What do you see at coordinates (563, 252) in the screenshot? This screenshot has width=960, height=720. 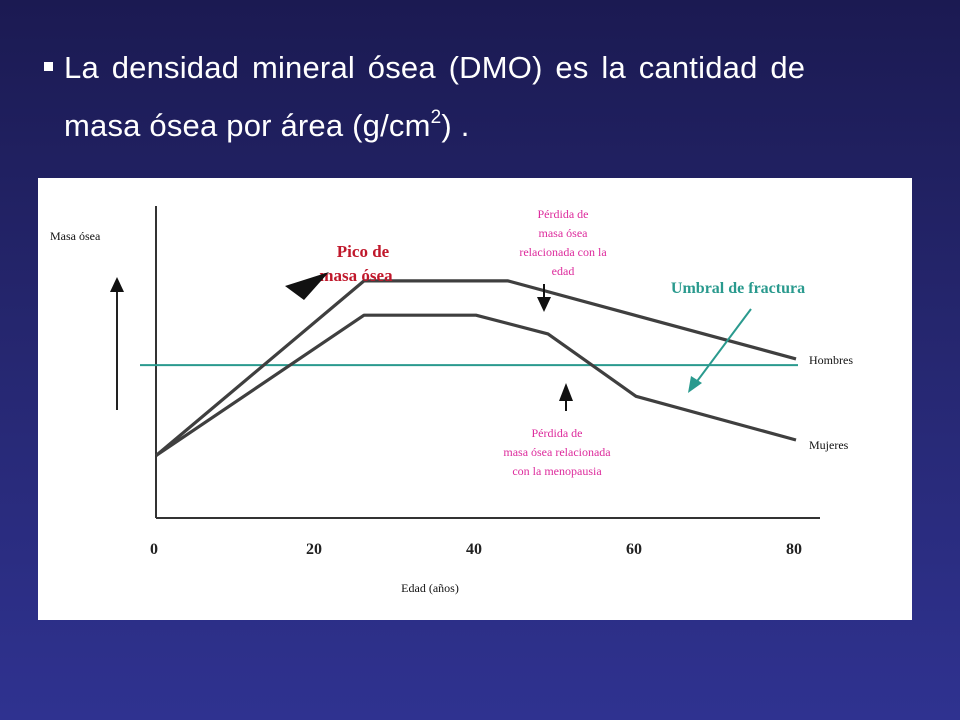 I see `annotation-age-loss-text: relacionada con la` at bounding box center [563, 252].